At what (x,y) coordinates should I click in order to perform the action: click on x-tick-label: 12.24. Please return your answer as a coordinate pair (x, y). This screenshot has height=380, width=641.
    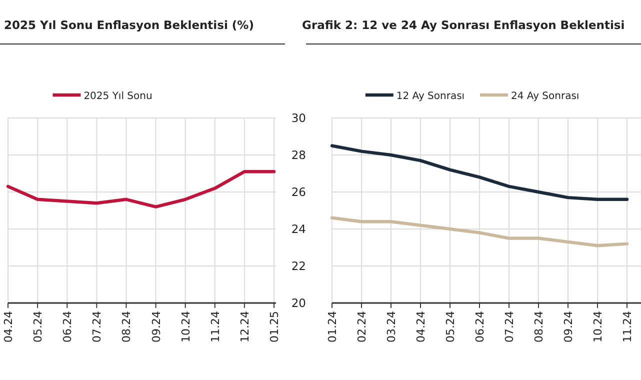
    Looking at the image, I should click on (245, 326).